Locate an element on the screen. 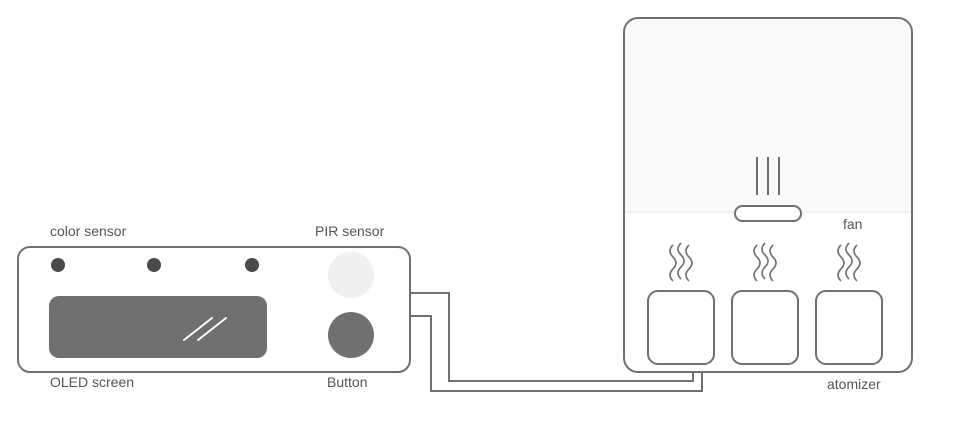  controller-unit is located at coordinates (214, 309).